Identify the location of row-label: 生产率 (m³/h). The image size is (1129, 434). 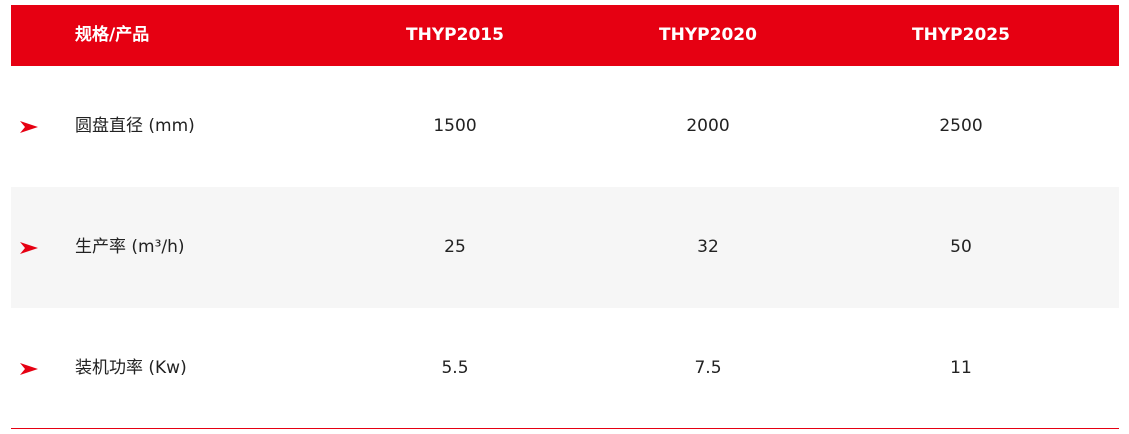
(130, 247).